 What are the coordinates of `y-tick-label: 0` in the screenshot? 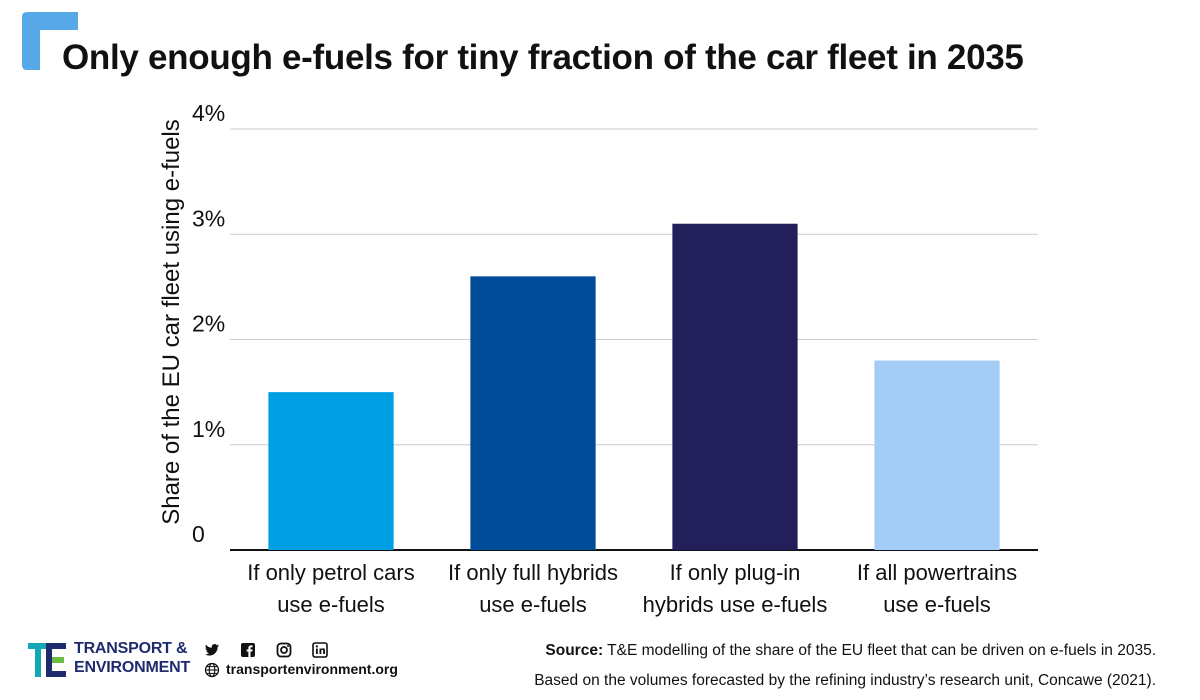 It's located at (198, 534).